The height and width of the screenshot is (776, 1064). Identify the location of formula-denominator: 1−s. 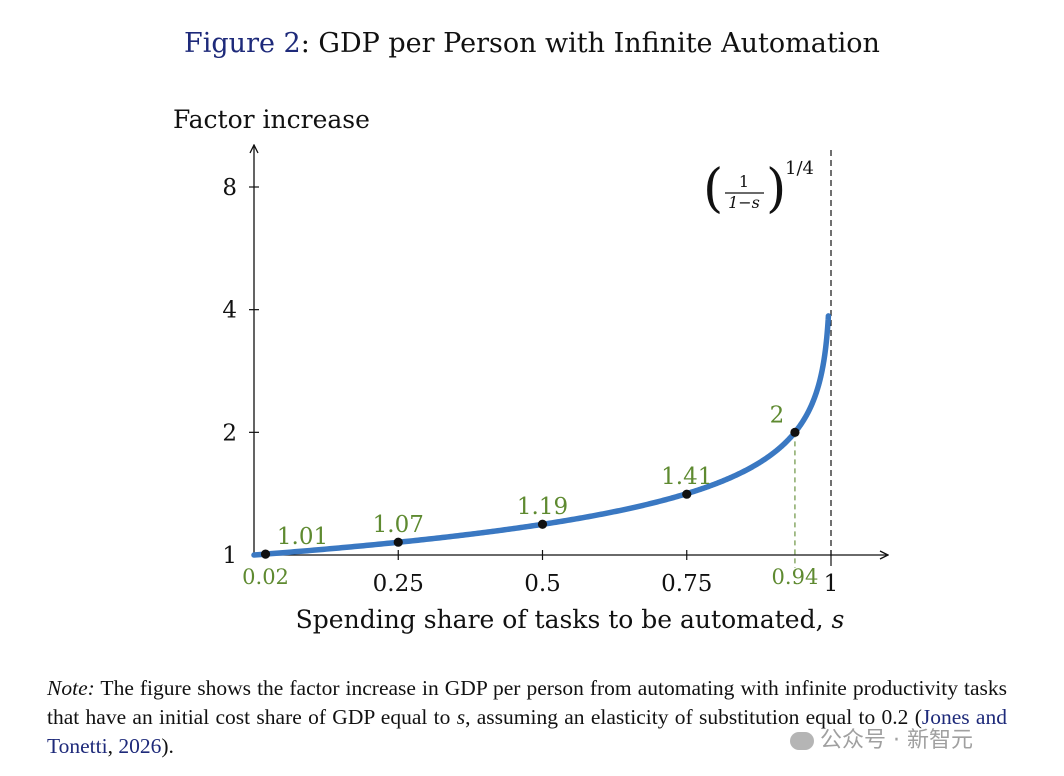
(744, 202).